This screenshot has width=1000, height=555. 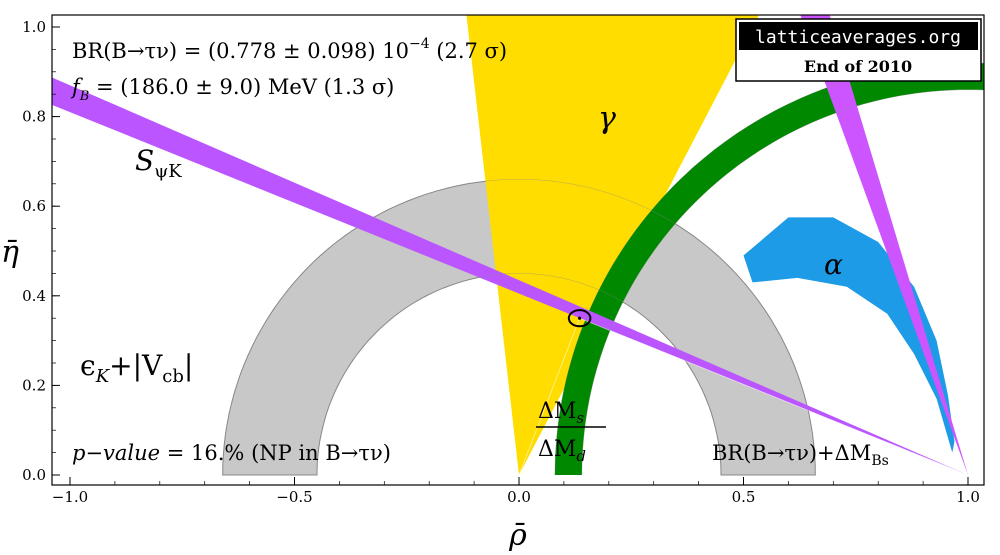 What do you see at coordinates (562, 451) in the screenshot?
I see `svg-text: ΔMd` at bounding box center [562, 451].